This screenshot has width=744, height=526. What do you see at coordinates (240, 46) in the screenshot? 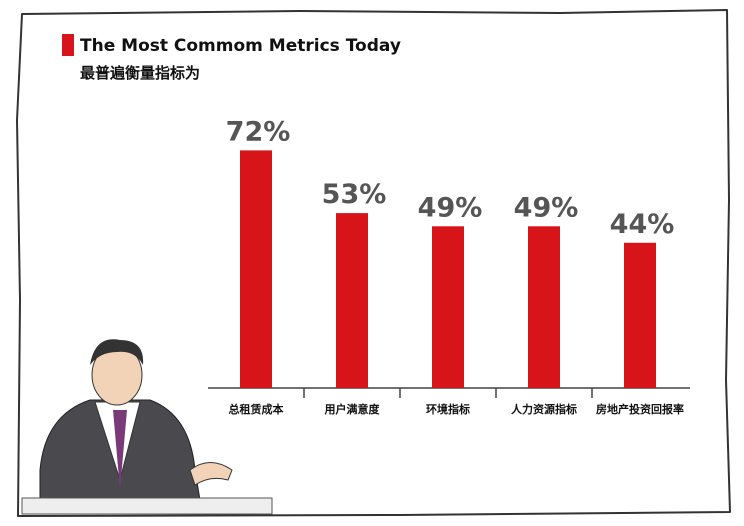
I see `chart-title: The Most Commom Metrics Today` at bounding box center [240, 46].